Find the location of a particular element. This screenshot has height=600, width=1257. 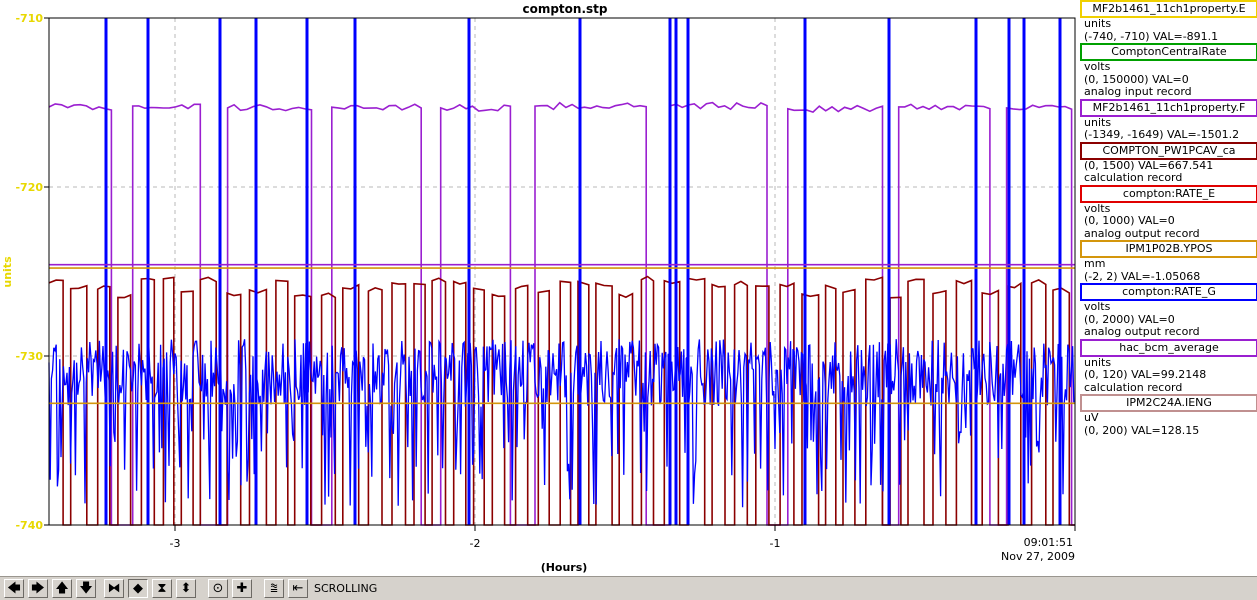

legend-detail: uV is located at coordinates (1091, 417).